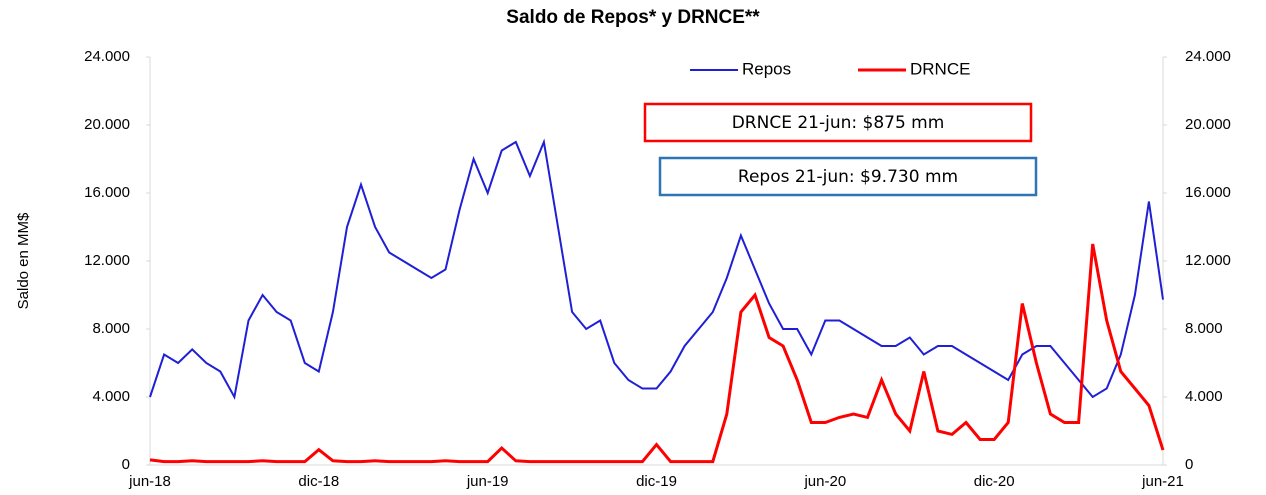 The height and width of the screenshot is (495, 1266). I want to click on y2-tick-label: 24.000, so click(1208, 56).